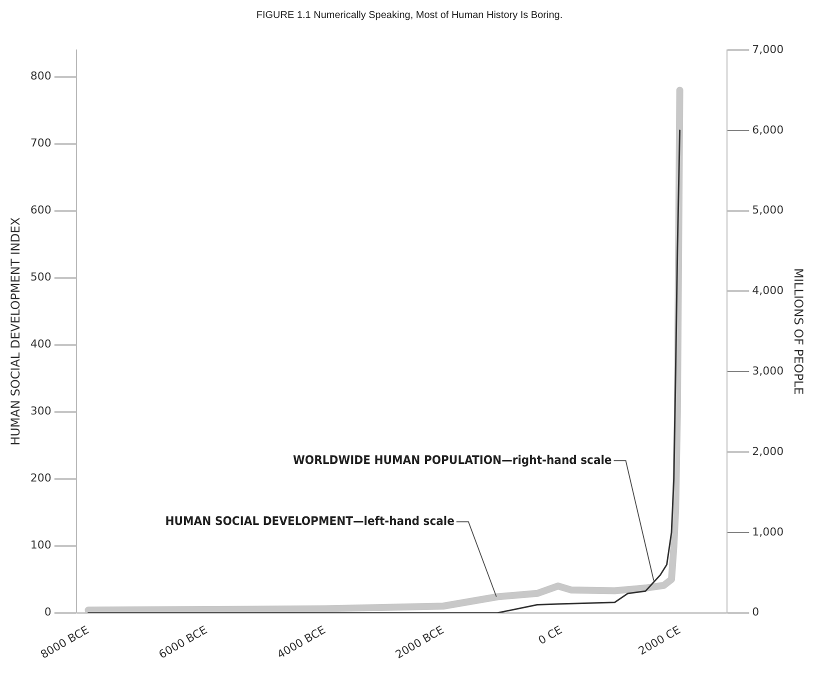 This screenshot has height=675, width=819. I want to click on y2-tick-label: 5,000, so click(768, 210).